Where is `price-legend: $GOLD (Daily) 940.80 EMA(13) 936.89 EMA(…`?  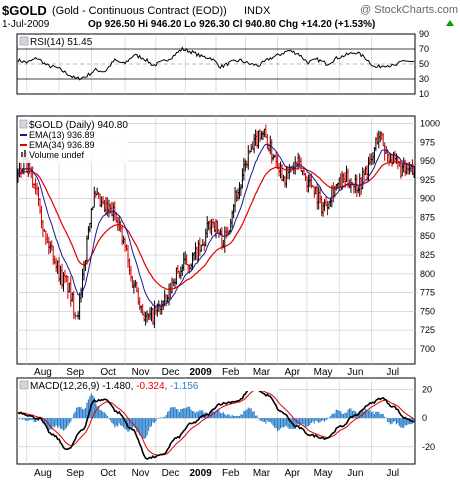 price-legend: $GOLD (Daily) 940.80 EMA(13) 936.89 EMA(… is located at coordinates (73, 140).